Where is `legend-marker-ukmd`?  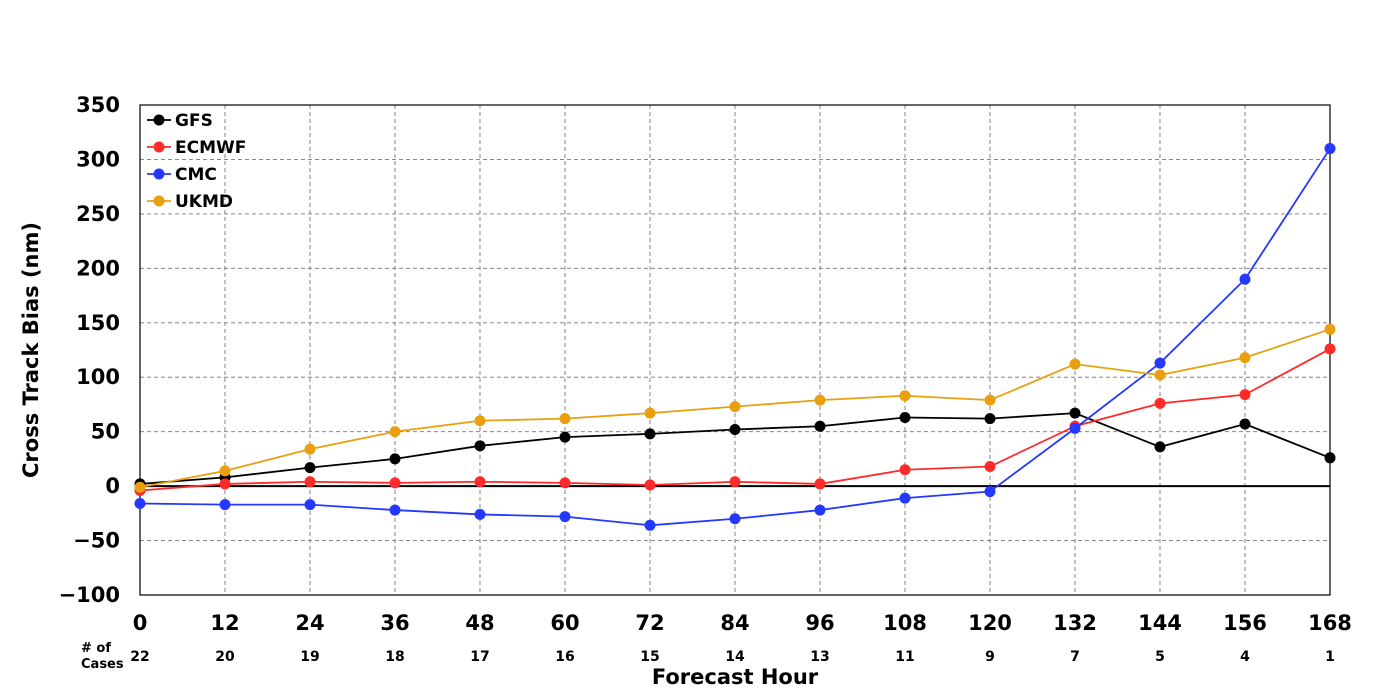 legend-marker-ukmd is located at coordinates (159, 201).